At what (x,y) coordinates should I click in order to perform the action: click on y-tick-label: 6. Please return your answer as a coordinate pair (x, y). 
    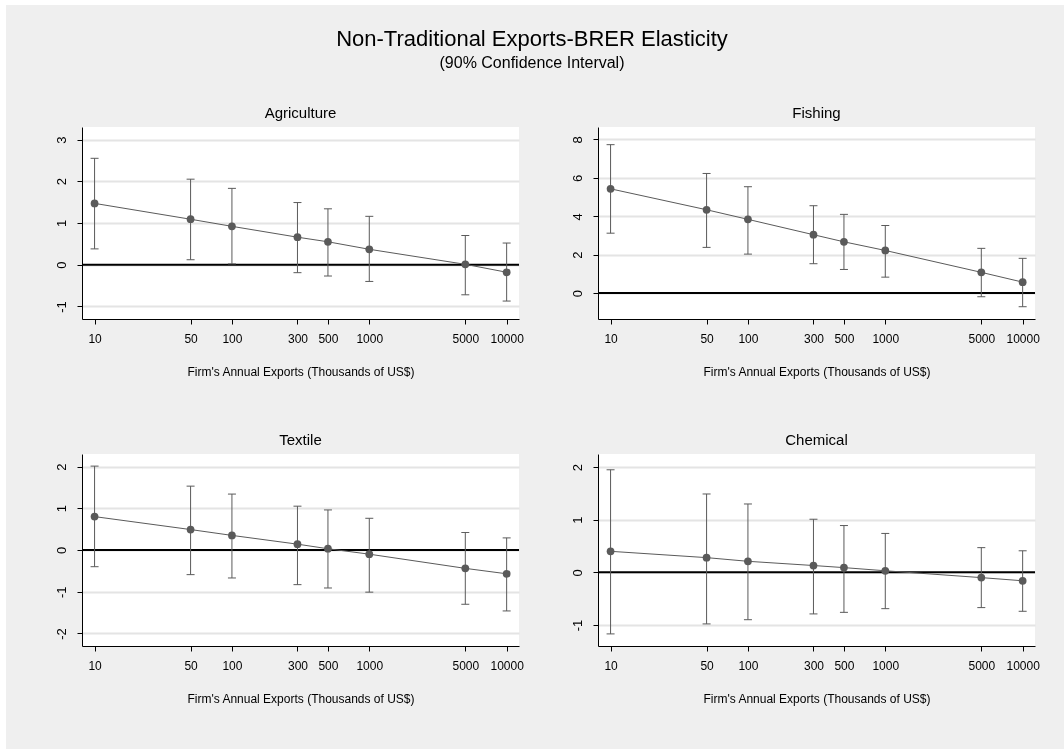
    Looking at the image, I should click on (577, 178).